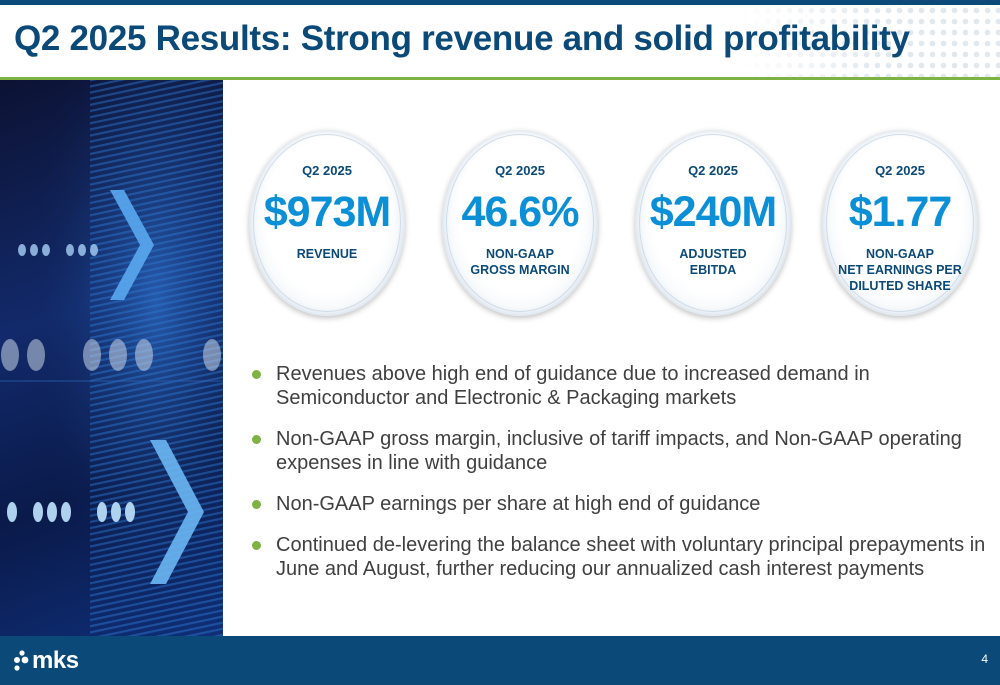 Image resolution: width=1000 pixels, height=685 pixels. I want to click on metric-ebitda: Q2 2025 $240M ADJUSTED EBITDA, so click(713, 223).